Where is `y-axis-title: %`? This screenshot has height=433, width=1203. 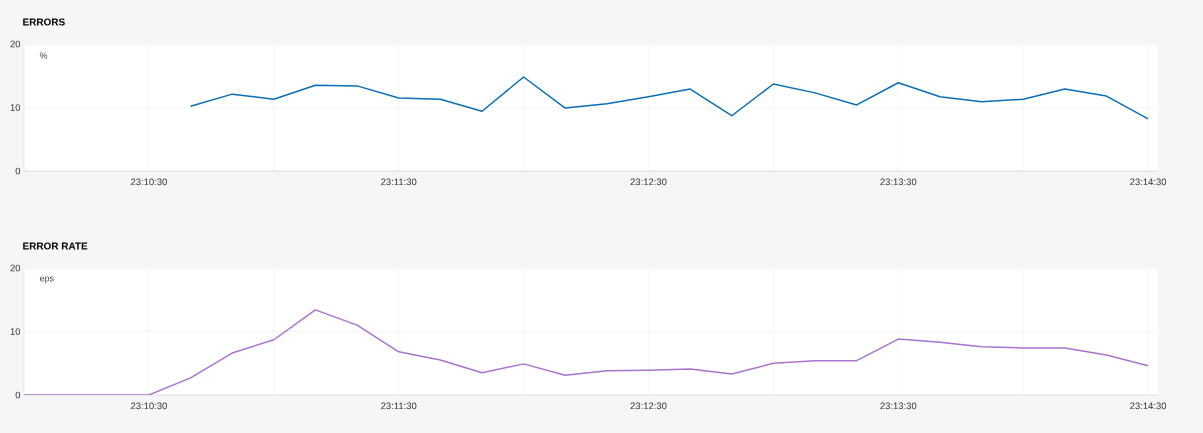
y-axis-title: % is located at coordinates (43, 55).